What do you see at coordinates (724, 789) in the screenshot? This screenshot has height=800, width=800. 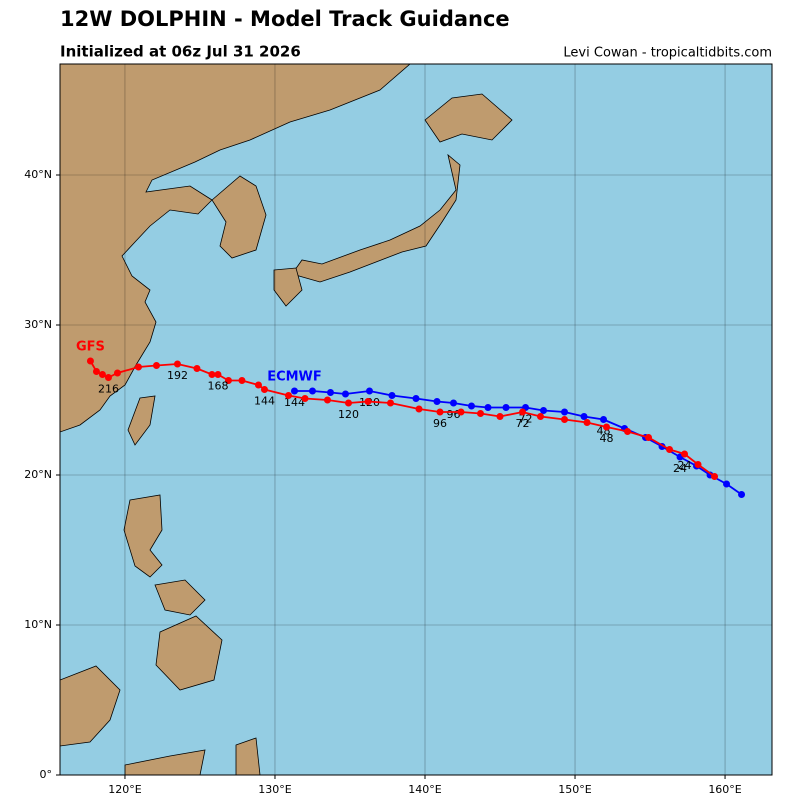 I see `x-tick-label: 160°E` at bounding box center [724, 789].